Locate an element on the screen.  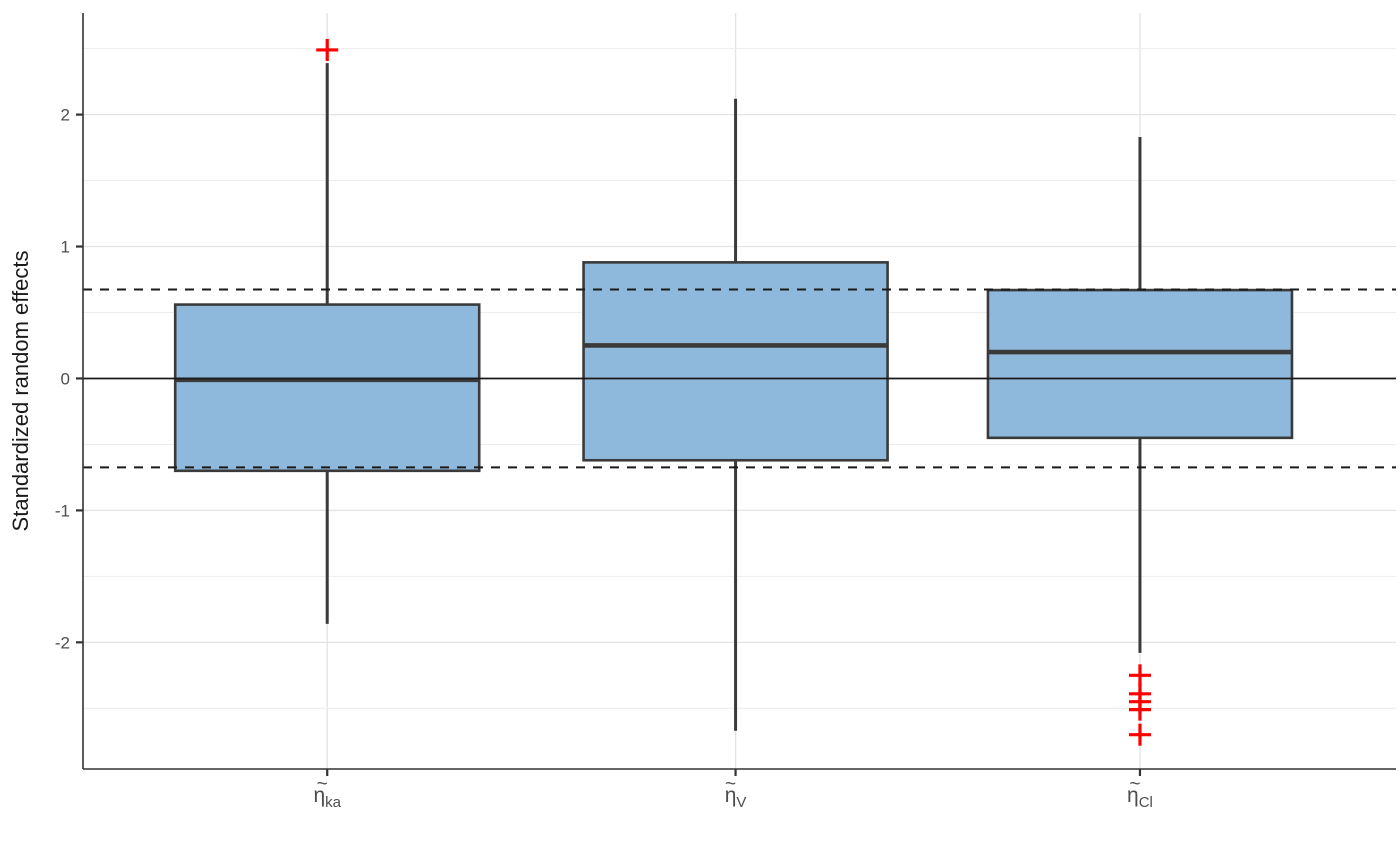
y-tick-label: 2 is located at coordinates (65, 115).